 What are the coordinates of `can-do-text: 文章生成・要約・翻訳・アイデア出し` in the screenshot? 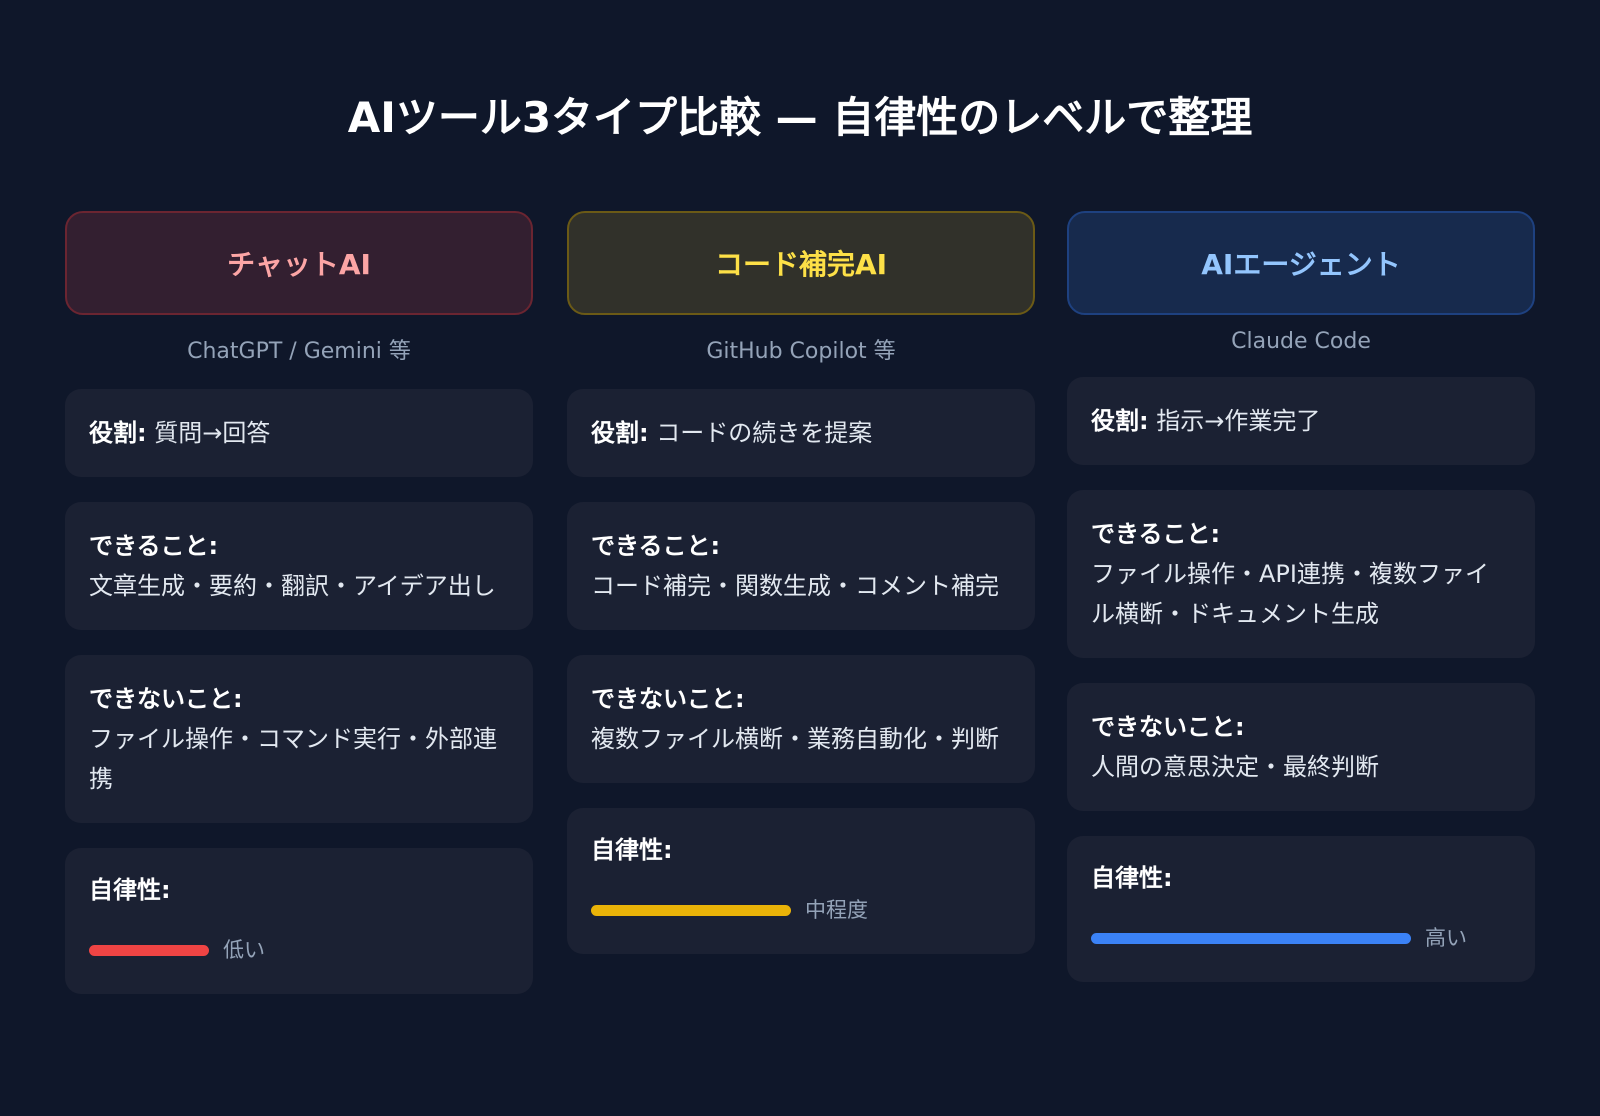 It's located at (292, 586).